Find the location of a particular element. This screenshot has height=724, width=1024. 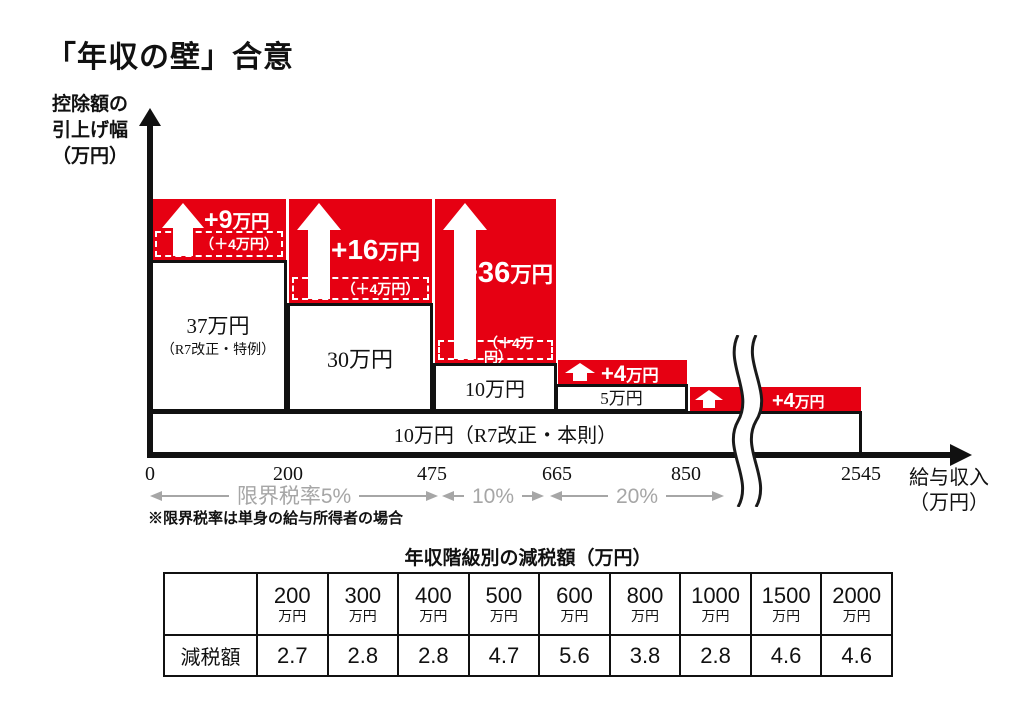

table-value-cell: 3.8 is located at coordinates (645, 655).